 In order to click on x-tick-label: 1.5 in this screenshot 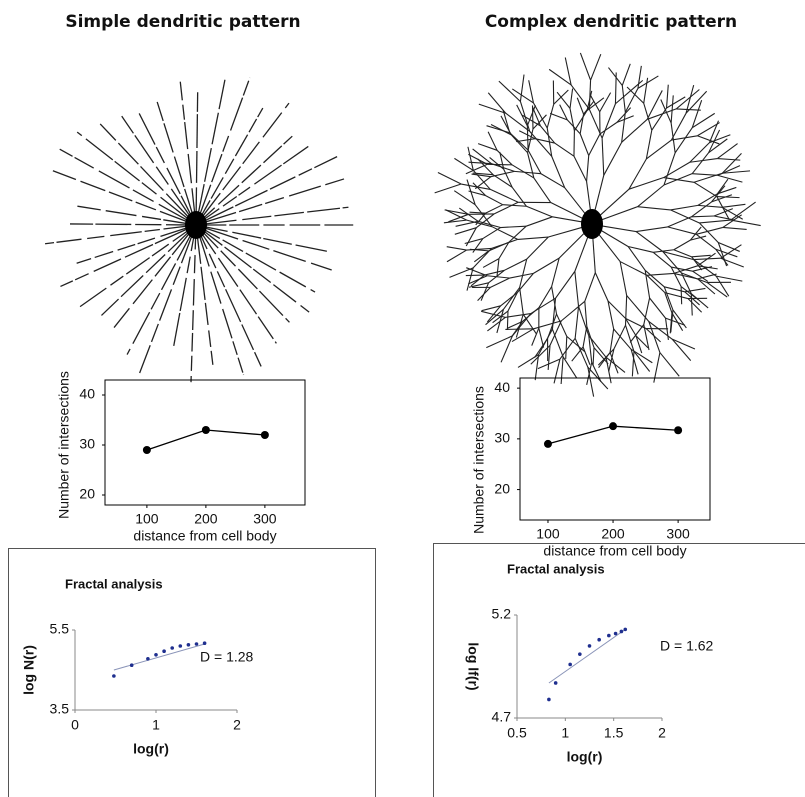, I will do `click(614, 733)`.